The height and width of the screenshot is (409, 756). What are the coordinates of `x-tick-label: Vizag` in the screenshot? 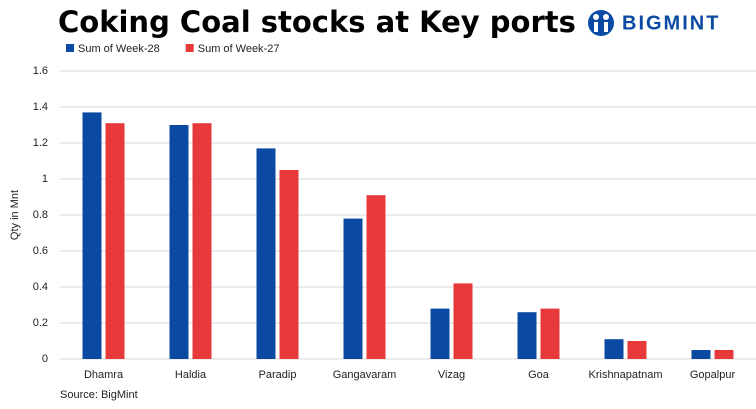 It's located at (451, 375).